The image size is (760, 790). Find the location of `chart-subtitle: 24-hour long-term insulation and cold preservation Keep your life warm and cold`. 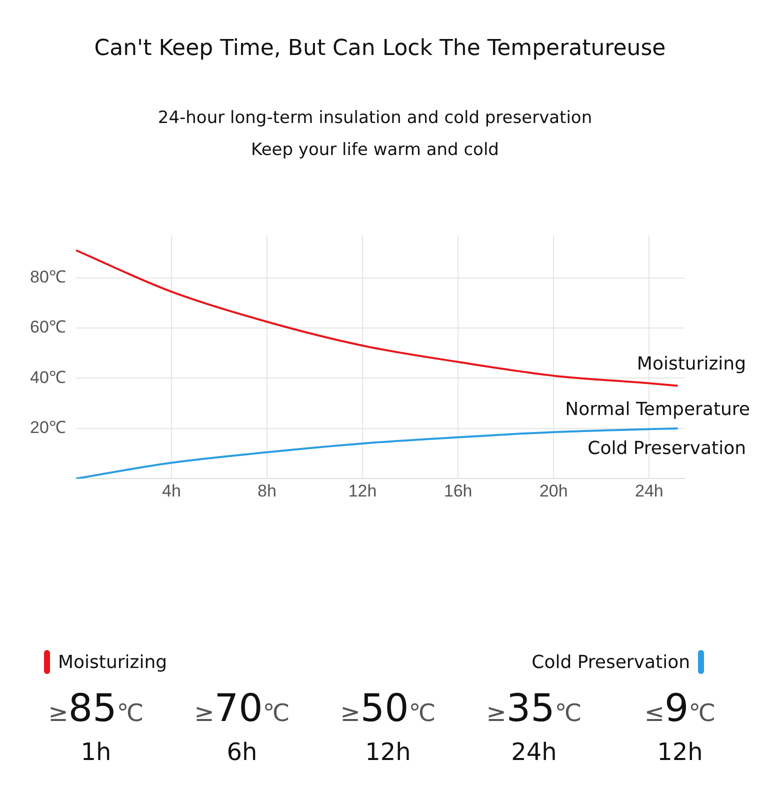

chart-subtitle: 24-hour long-term insulation and cold preservation Keep your life warm and cold is located at coordinates (375, 134).